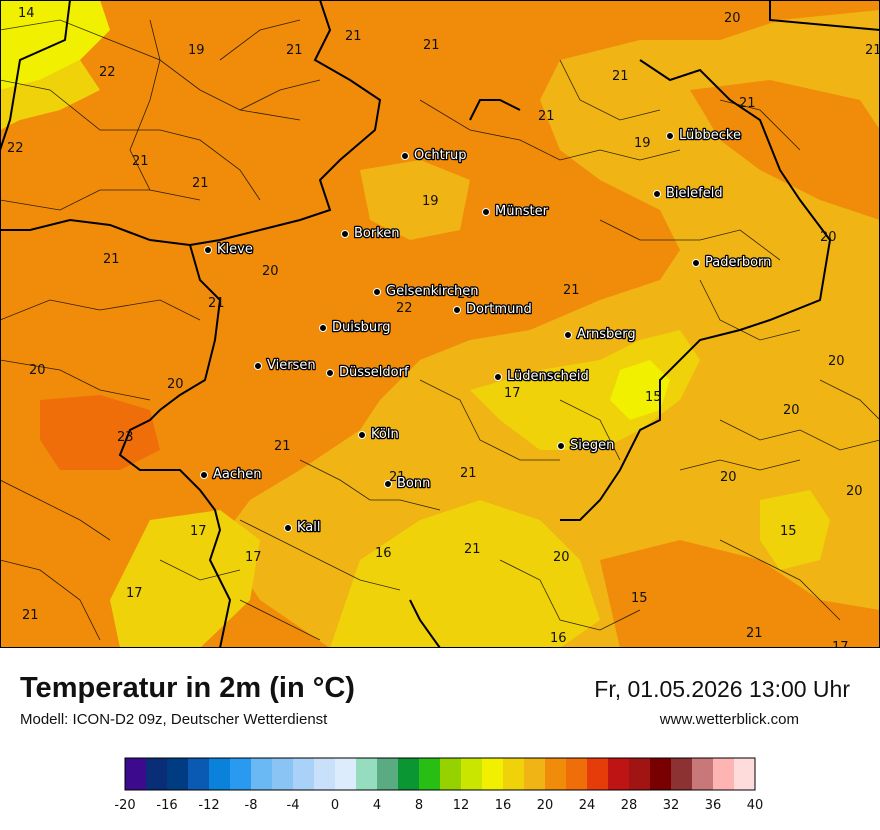 Image resolution: width=880 pixels, height=830 pixels. Describe the element at coordinates (361, 327) in the screenshot. I see `city-label: Duisburg` at that location.